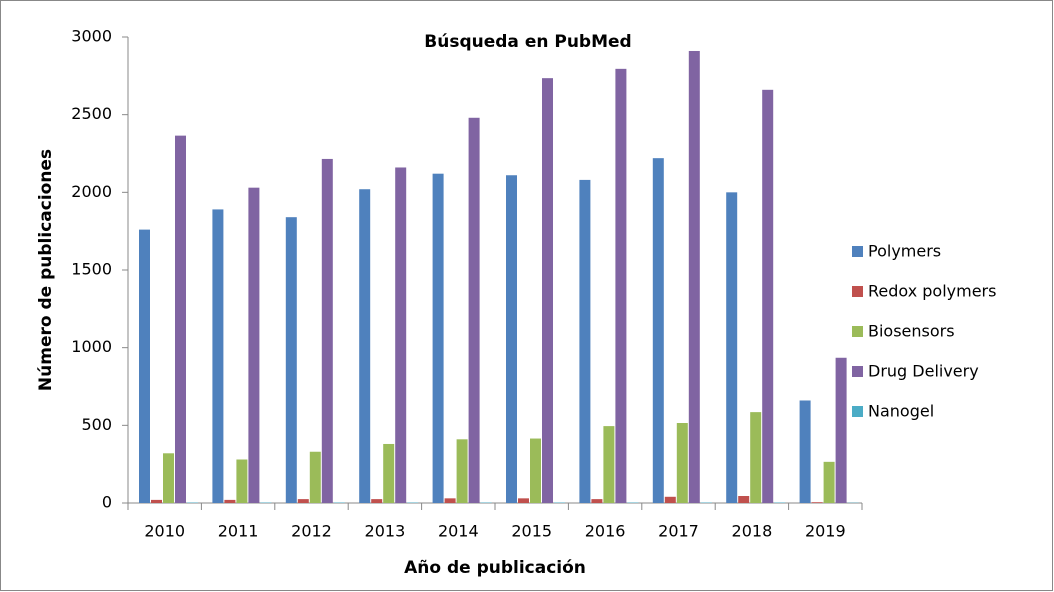  Describe the element at coordinates (91, 346) in the screenshot. I see `y-tick-label: 1000` at that location.